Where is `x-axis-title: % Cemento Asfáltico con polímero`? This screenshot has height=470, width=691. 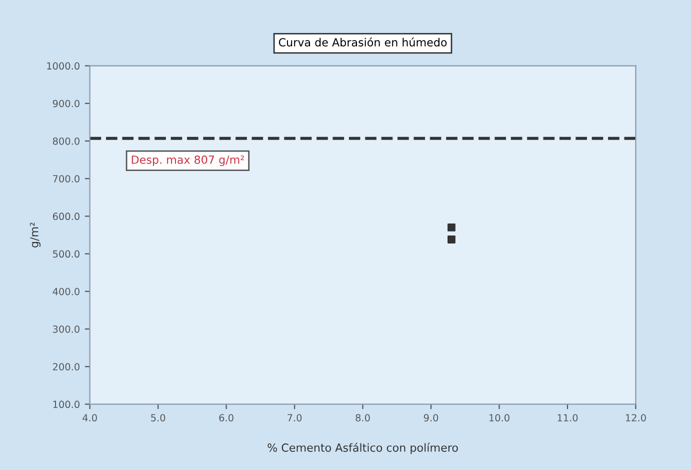 x-axis-title: % Cemento Asfáltico con polímero is located at coordinates (363, 448).